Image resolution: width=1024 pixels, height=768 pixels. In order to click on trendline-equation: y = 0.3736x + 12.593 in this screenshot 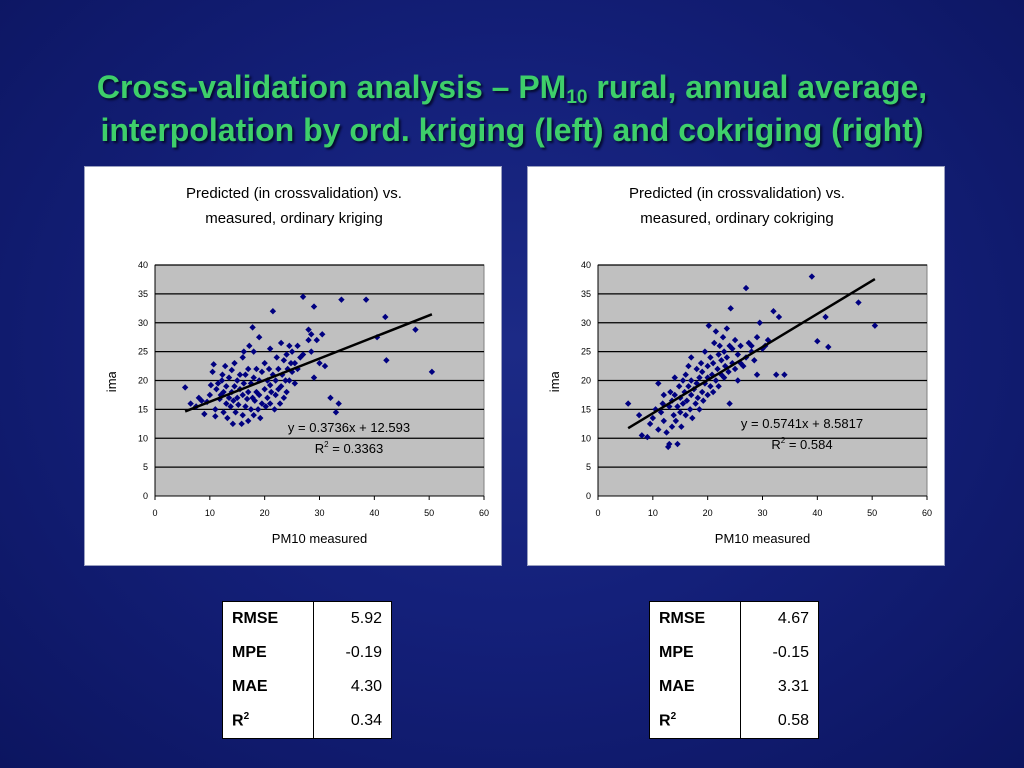, I will do `click(349, 427)`.